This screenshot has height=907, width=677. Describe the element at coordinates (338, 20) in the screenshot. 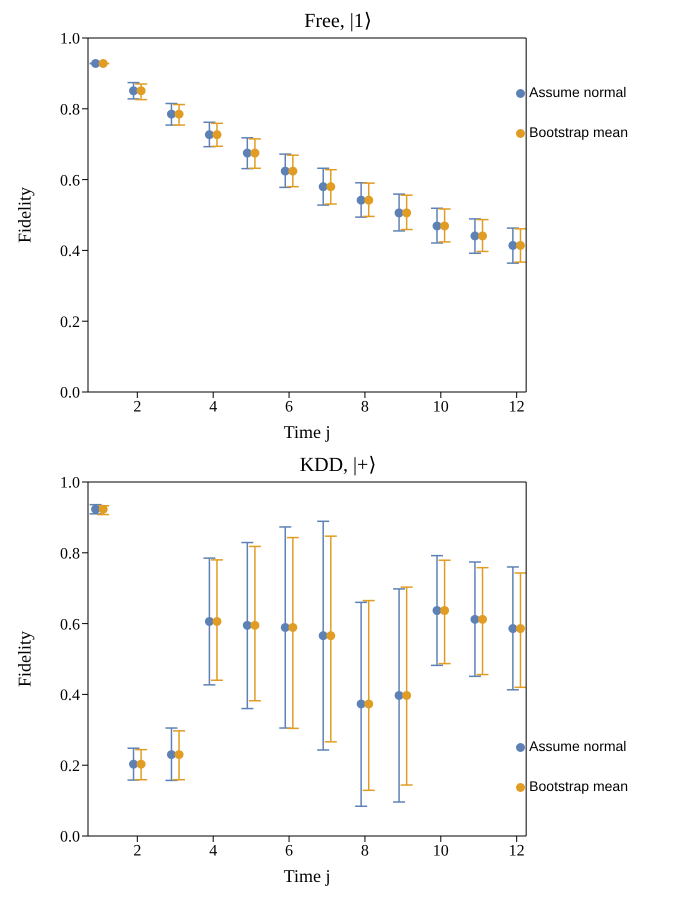

I see `chart-title: Free, |1⟩` at that location.